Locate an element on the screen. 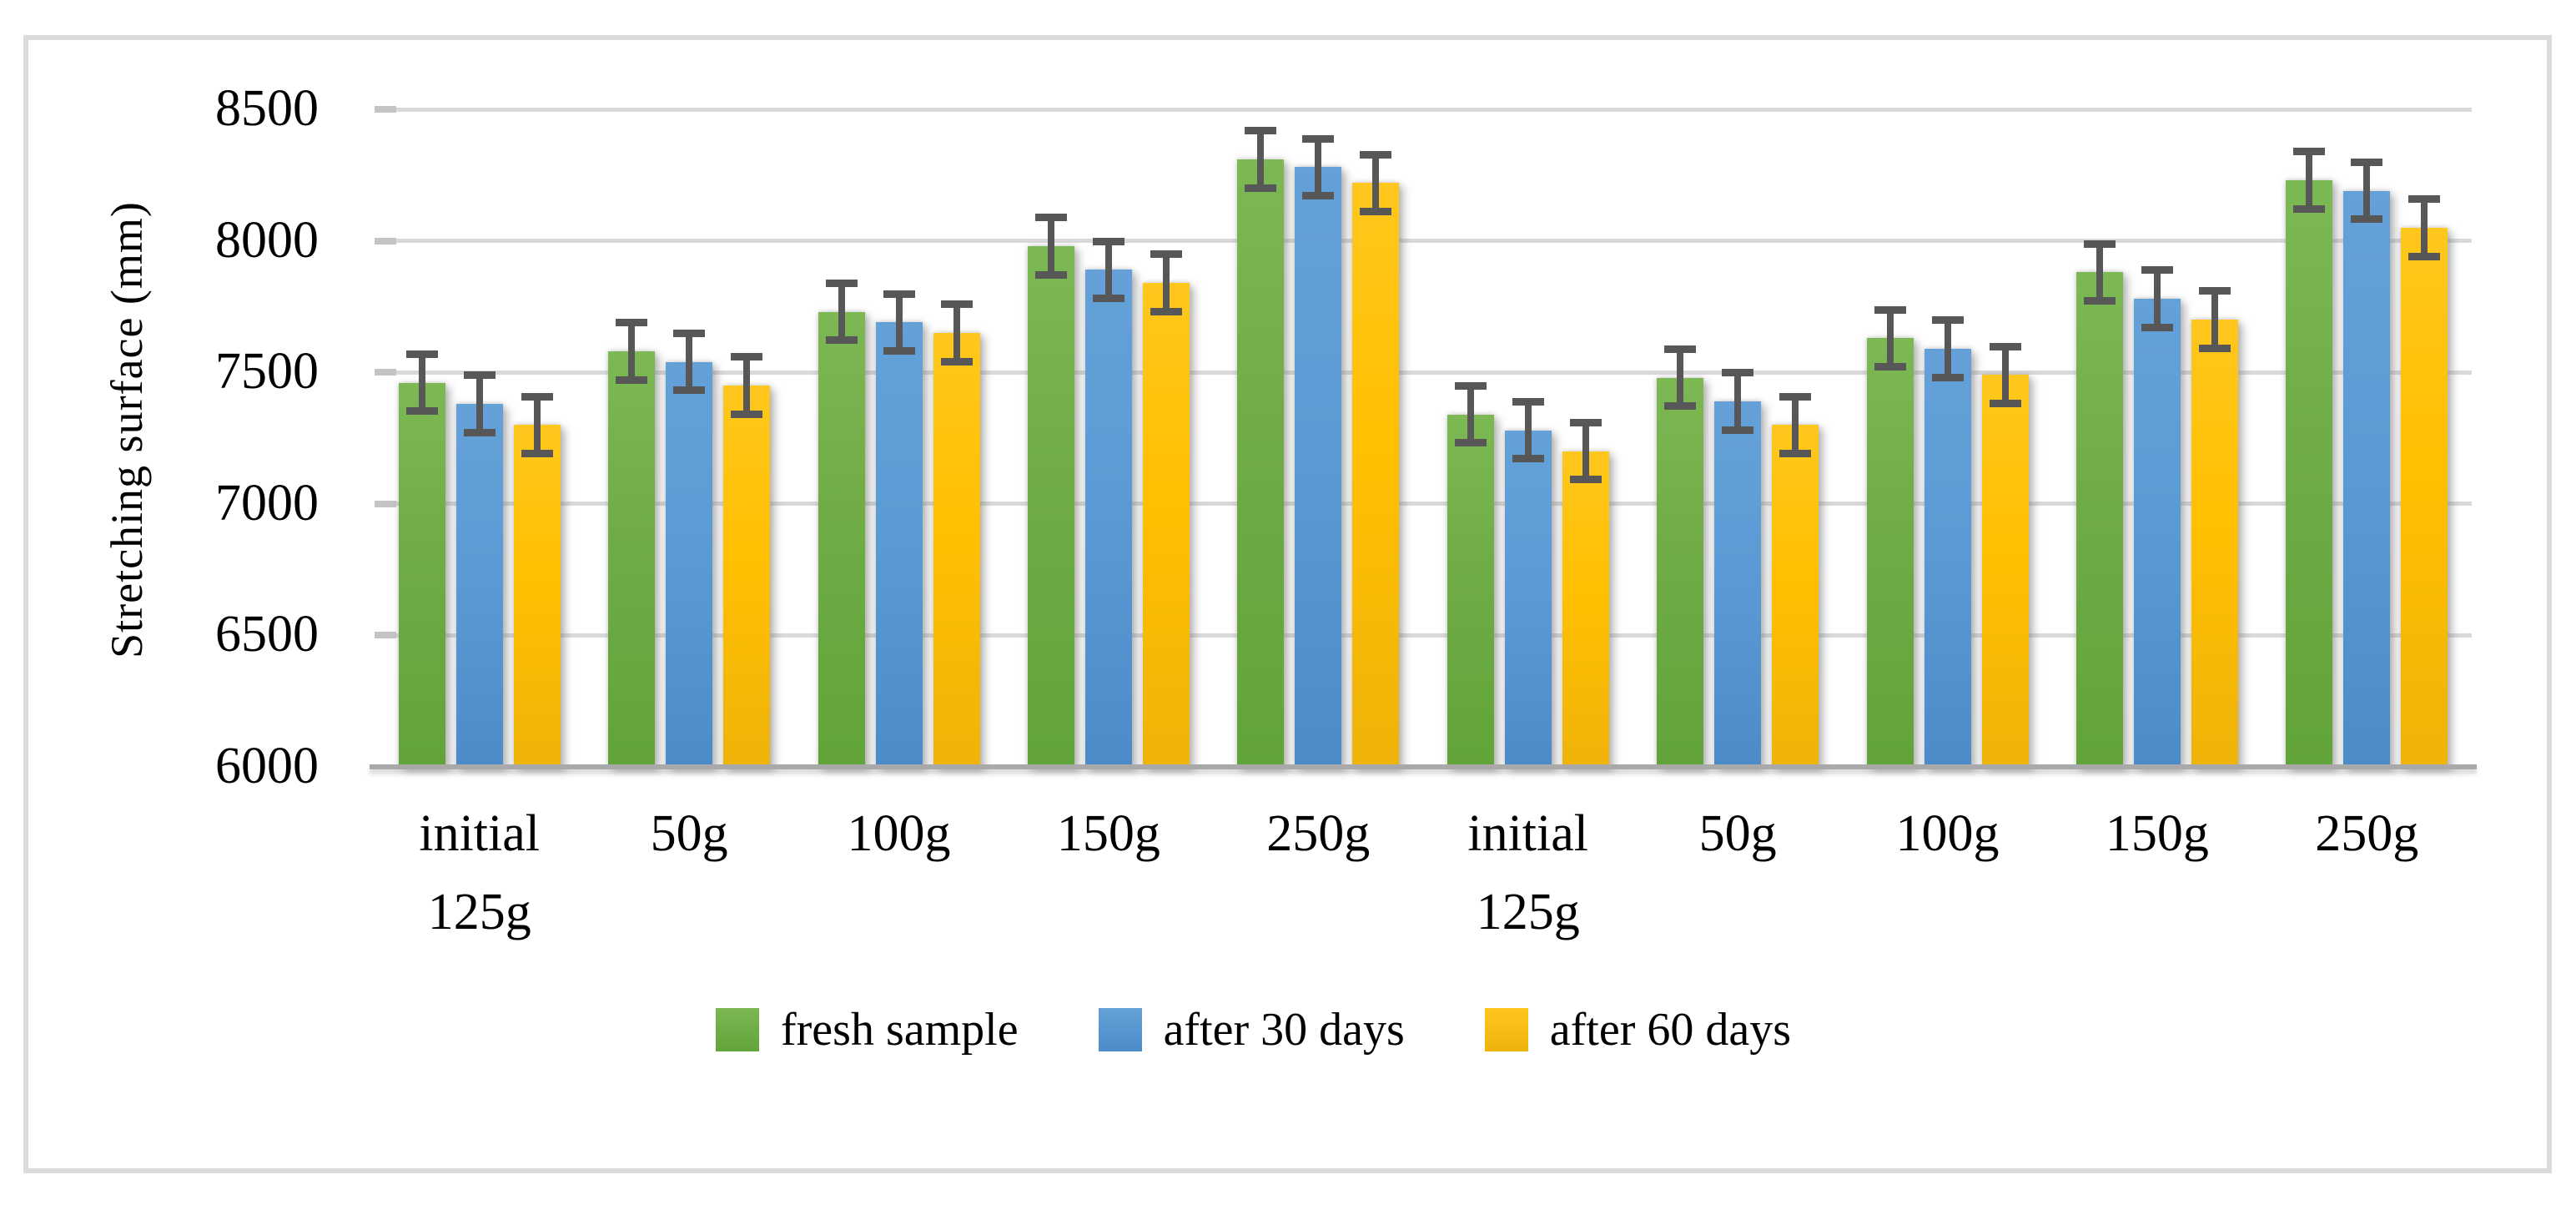 The image size is (2576, 1210). y-tick-label-7000: 7000 is located at coordinates (267, 503).